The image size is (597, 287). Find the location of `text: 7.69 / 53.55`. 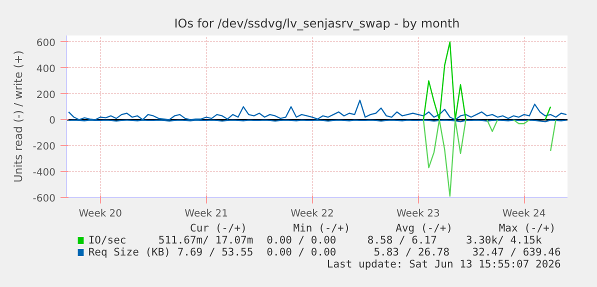

text: 7.69 / 53.55 is located at coordinates (215, 252).